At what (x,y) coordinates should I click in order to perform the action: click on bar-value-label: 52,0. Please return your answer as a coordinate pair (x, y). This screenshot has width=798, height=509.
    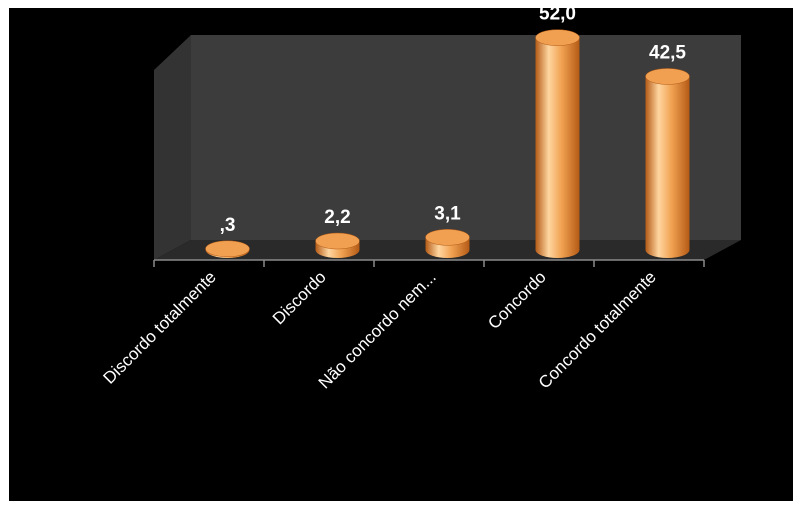
    Looking at the image, I should click on (557, 16).